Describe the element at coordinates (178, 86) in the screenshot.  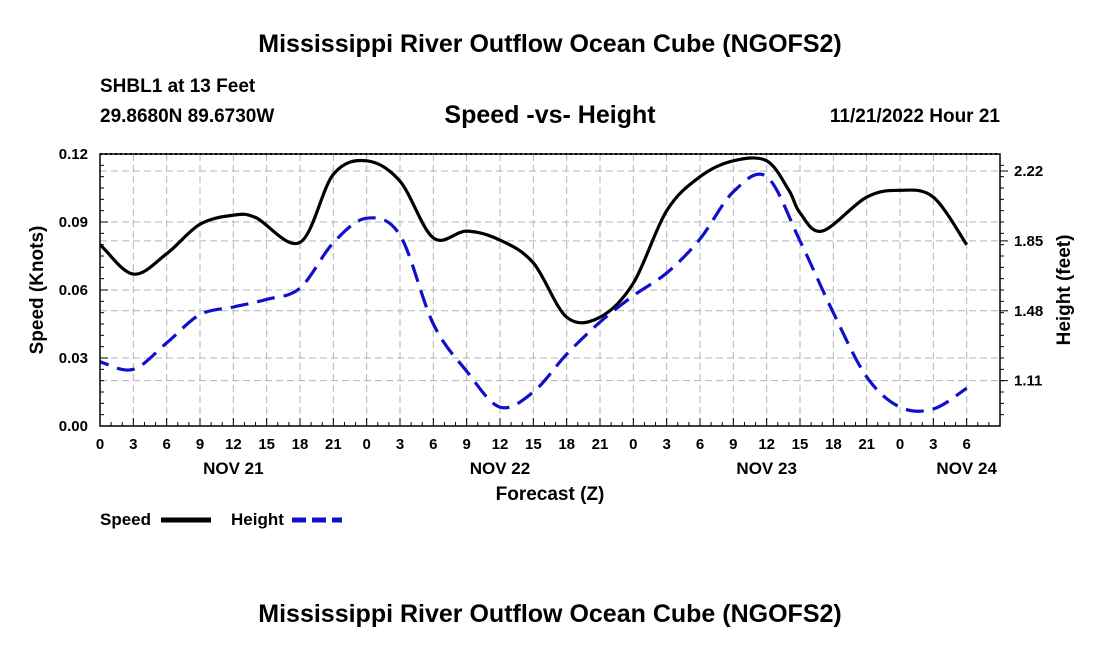
I see `station-label: SHBL1 at 13 Feet` at that location.